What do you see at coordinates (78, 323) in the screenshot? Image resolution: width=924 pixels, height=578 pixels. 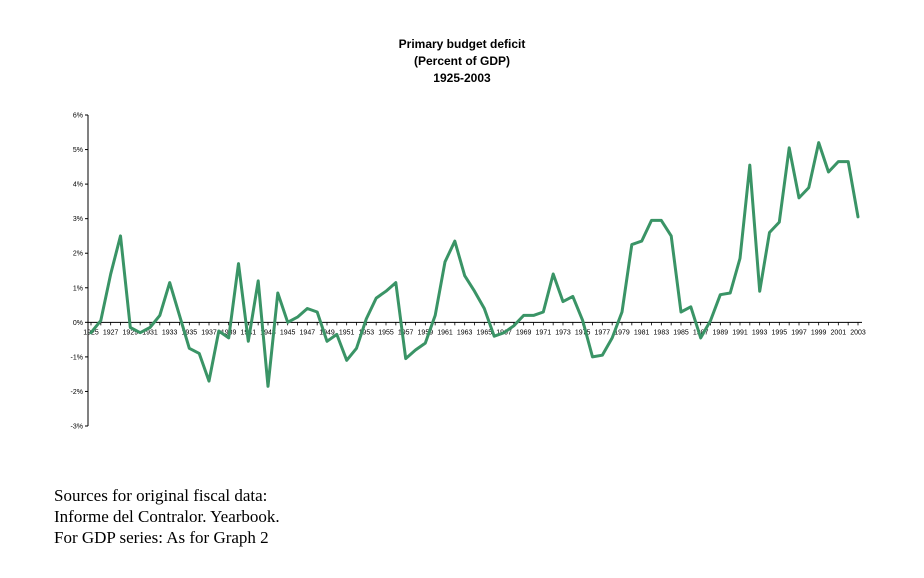 I see `y-tick-label: 0%` at bounding box center [78, 323].